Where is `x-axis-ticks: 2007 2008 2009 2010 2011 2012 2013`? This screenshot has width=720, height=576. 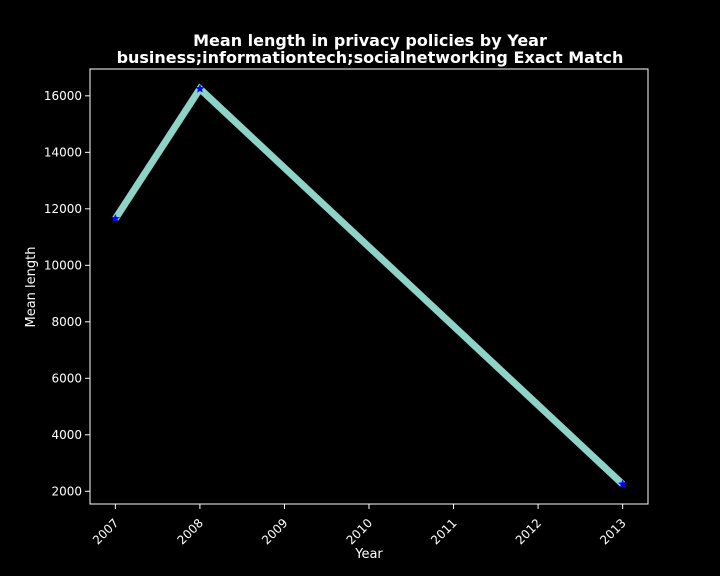
x-axis-ticks: 2007 2008 2009 2010 2011 2012 2013 is located at coordinates (359, 525).